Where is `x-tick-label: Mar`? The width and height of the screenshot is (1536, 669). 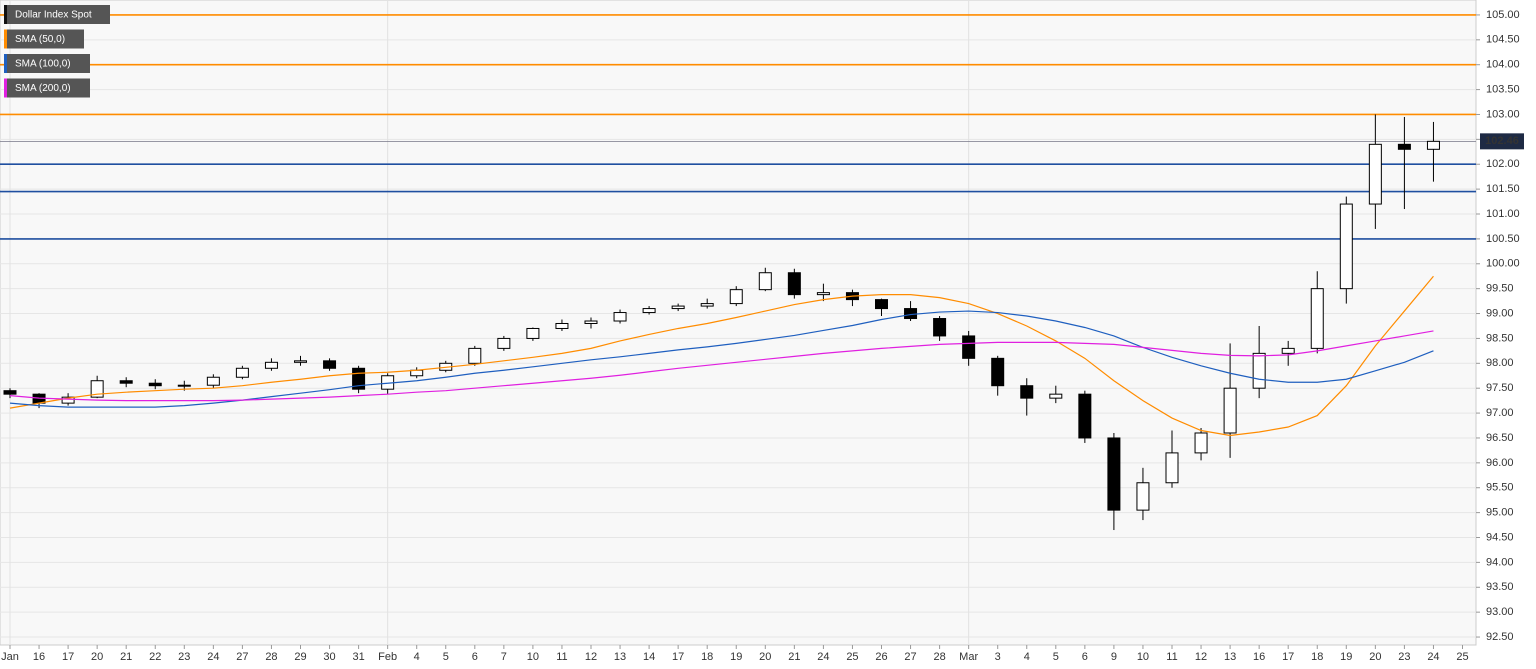 x-tick-label: Mar is located at coordinates (968, 657).